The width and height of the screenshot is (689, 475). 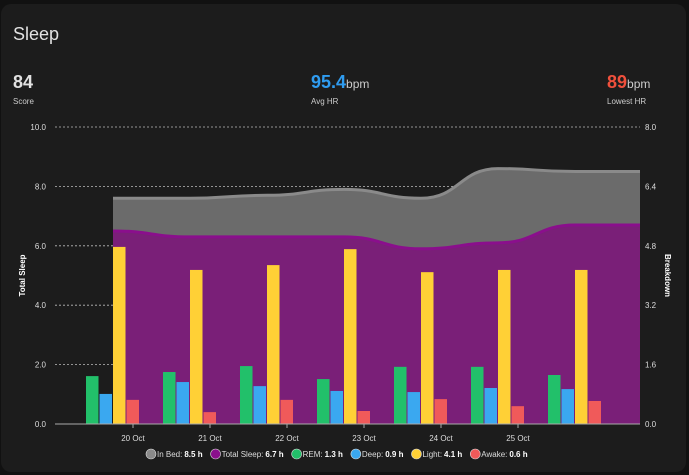 I want to click on stat-label: Score, so click(x=23, y=101).